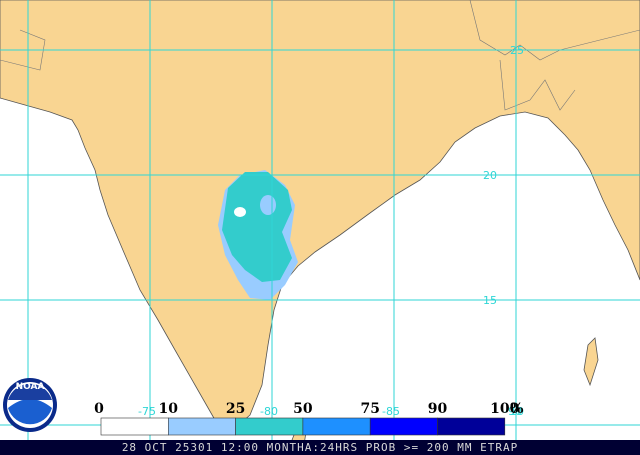 Image resolution: width=640 pixels, height=455 pixels. I want to click on lat-label: 15, so click(490, 300).